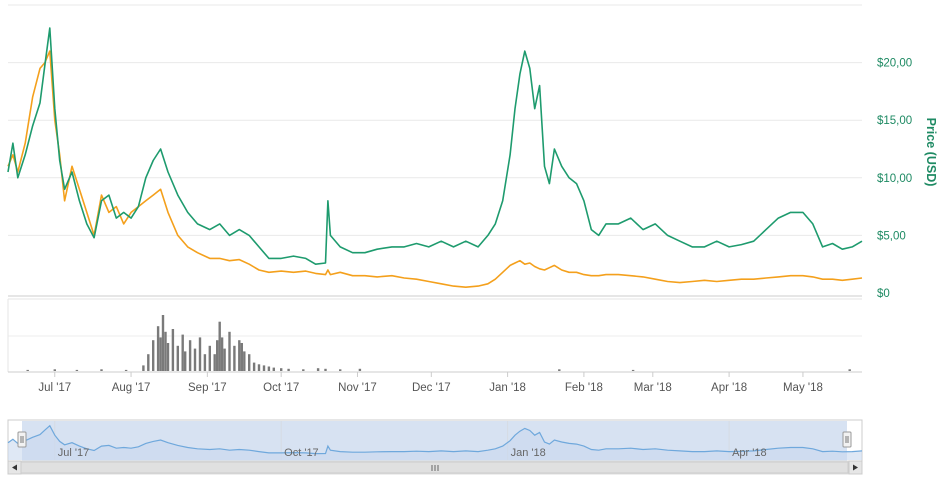  Describe the element at coordinates (412, 453) in the screenshot. I see `navigator-ticks: Jul '17 Oct '17 Jan '18 Apr '18` at that location.